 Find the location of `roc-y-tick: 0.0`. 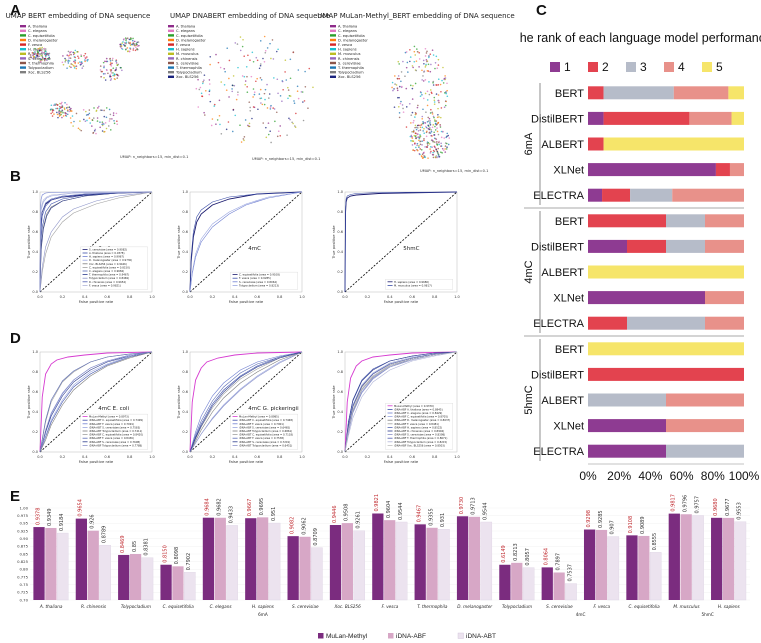

roc-y-tick: 0.0 is located at coordinates (185, 452).